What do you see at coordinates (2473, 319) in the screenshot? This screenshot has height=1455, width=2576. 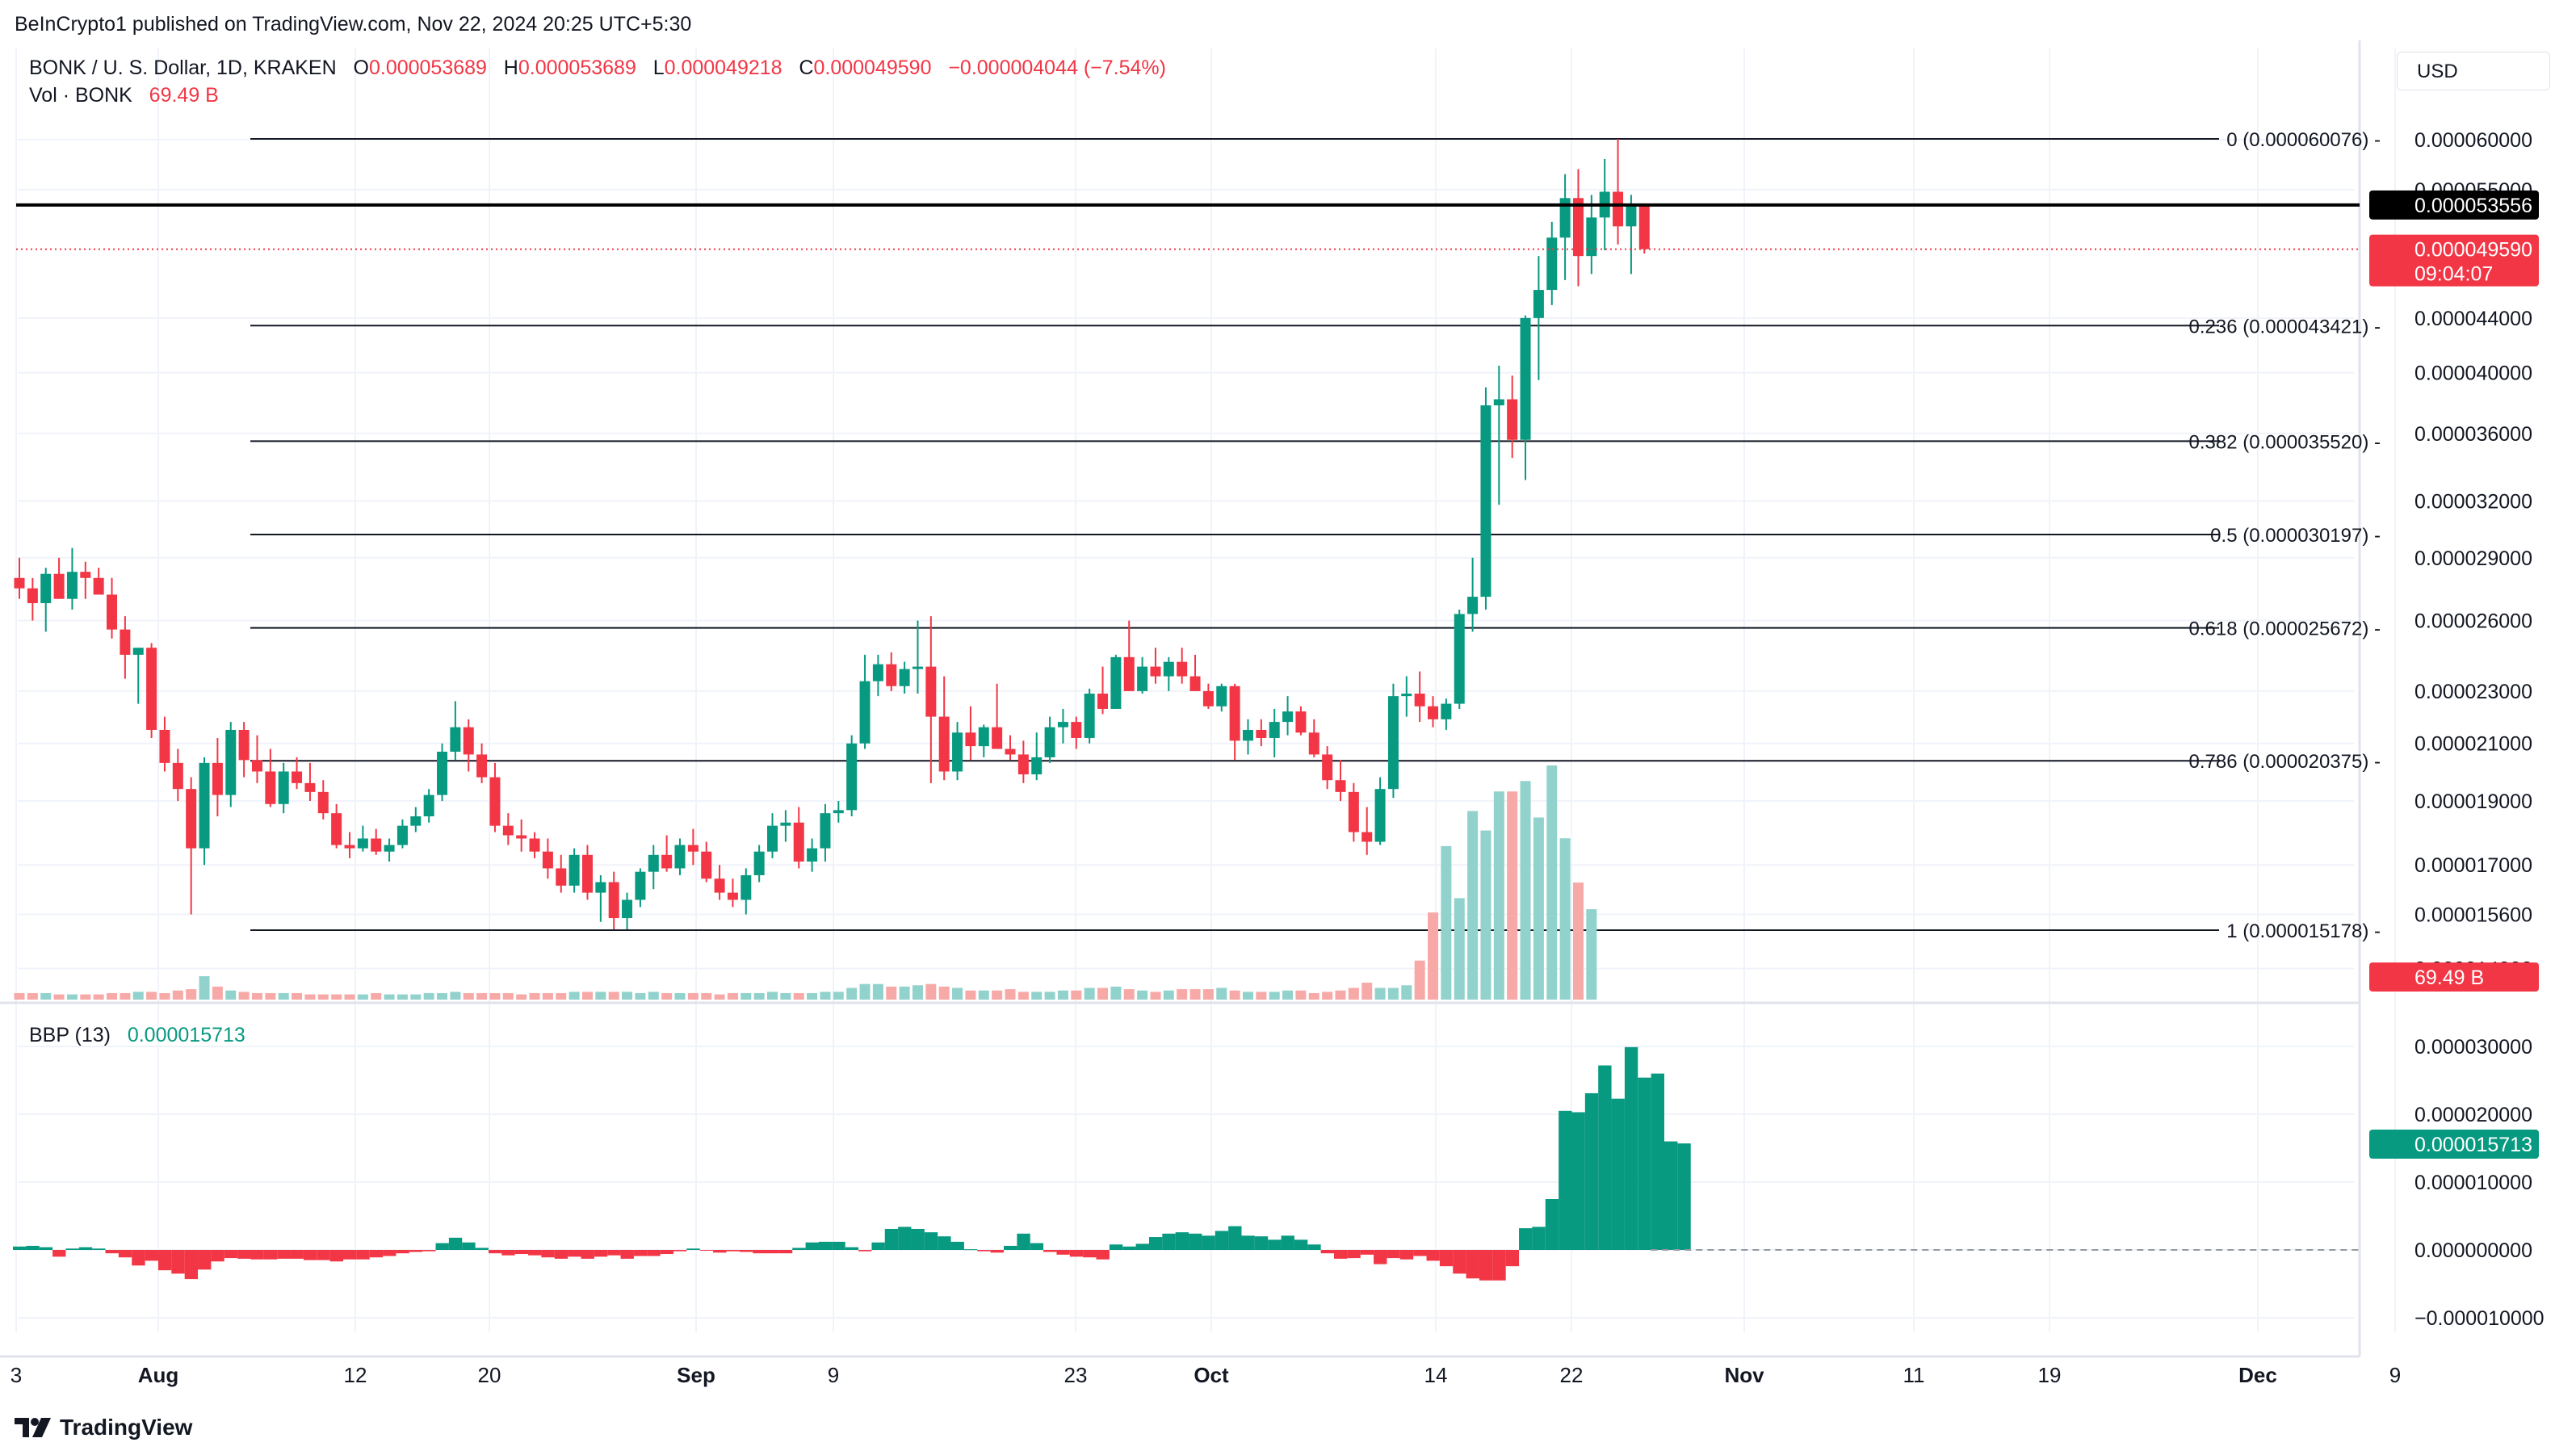 I see `price-tick-label: 0.000044000` at bounding box center [2473, 319].